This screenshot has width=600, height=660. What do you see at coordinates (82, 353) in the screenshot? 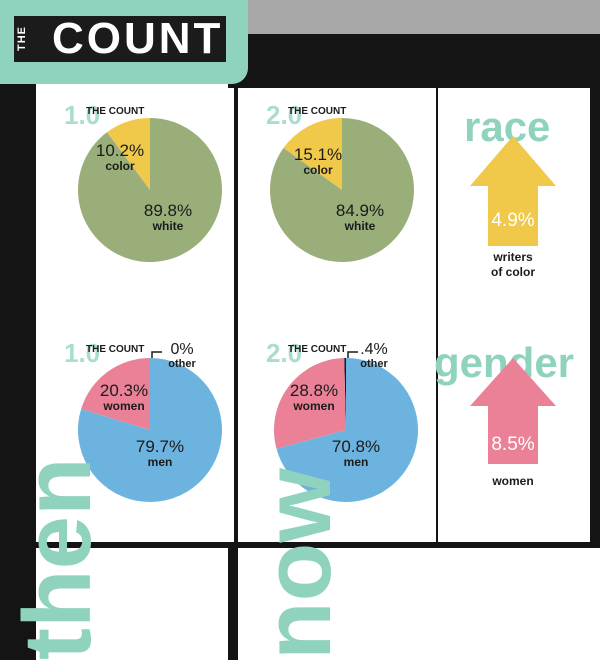
I see `version-label-gender-then: 1.0` at bounding box center [82, 353].